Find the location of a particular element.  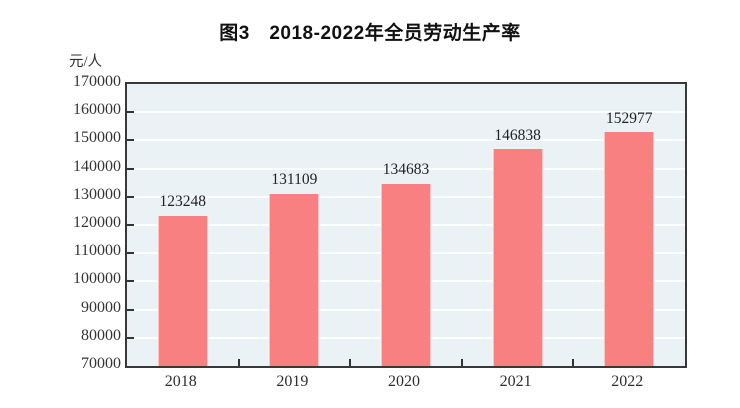

x-axis-tick-label: 2021 is located at coordinates (515, 381).